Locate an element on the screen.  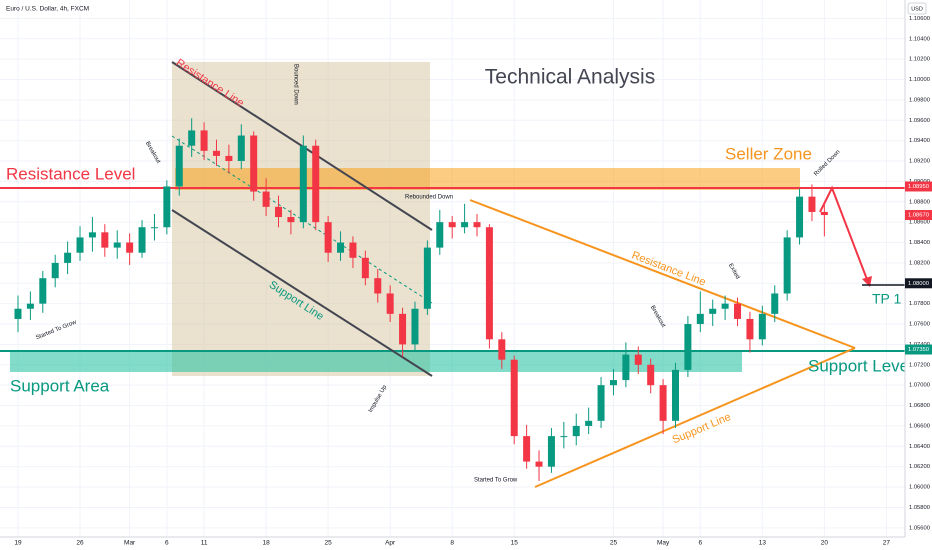
y-tick-label: 1.09400 is located at coordinates (919, 141).